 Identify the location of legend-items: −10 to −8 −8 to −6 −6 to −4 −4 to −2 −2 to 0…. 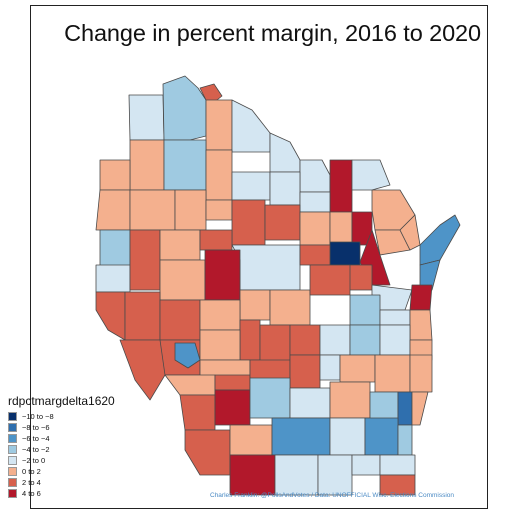
(61, 455).